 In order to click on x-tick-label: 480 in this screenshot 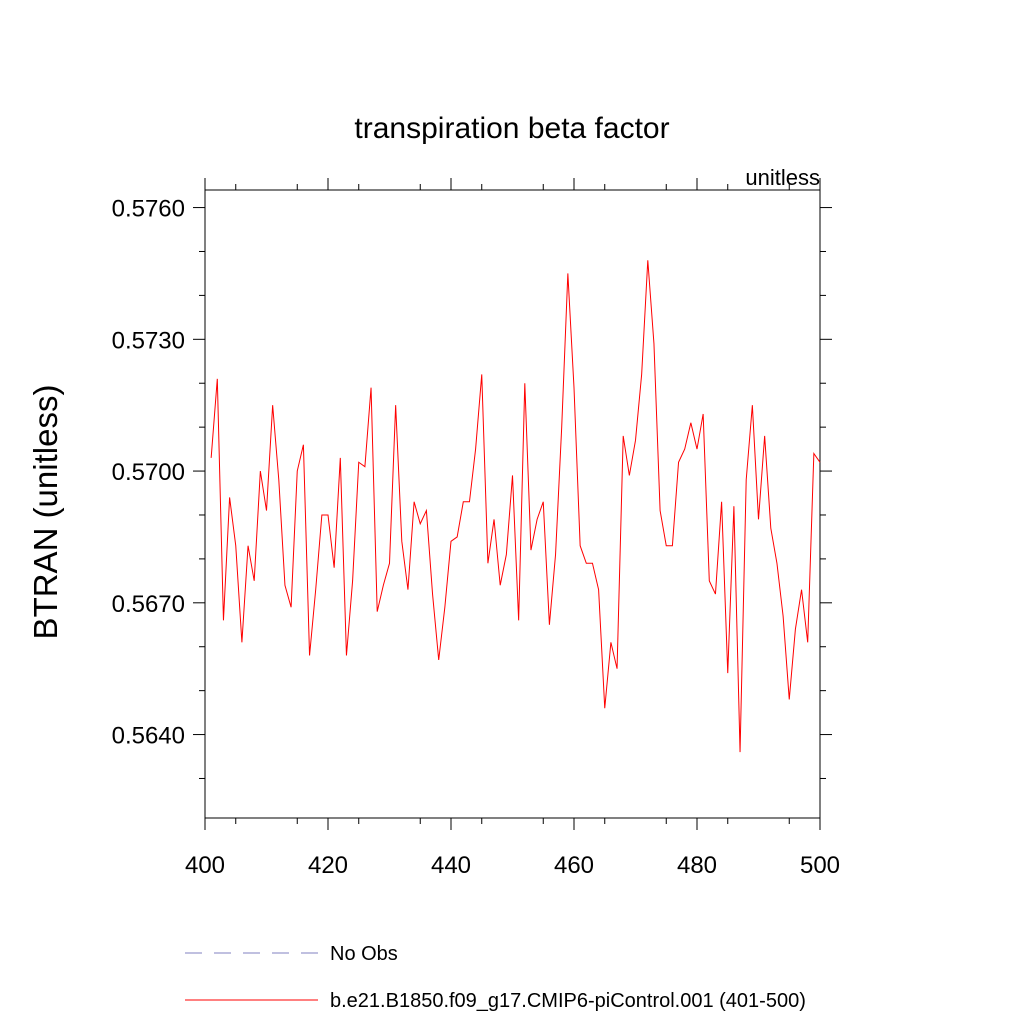, I will do `click(697, 865)`.